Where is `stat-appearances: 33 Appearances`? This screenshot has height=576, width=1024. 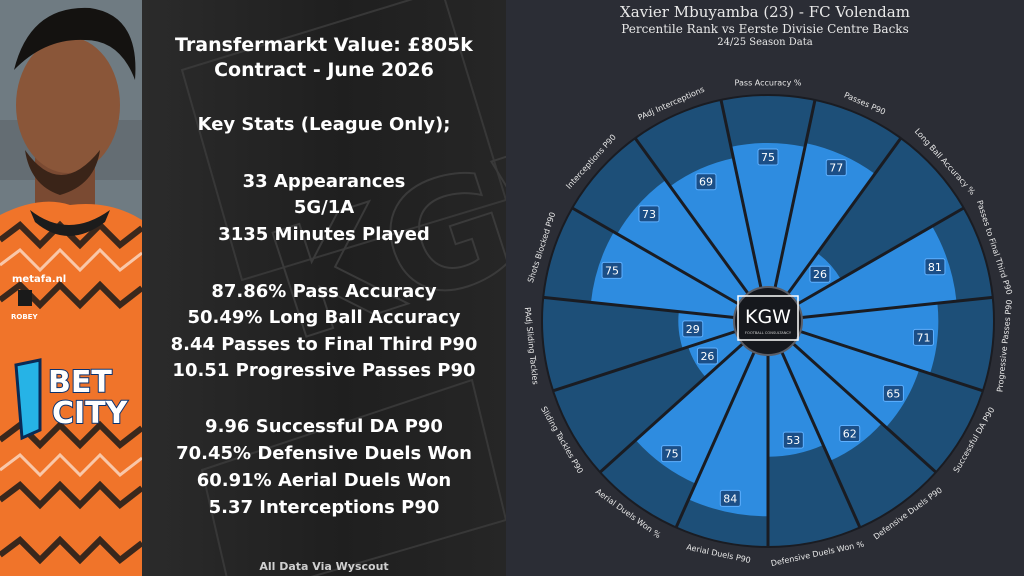
stat-appearances: 33 Appearances is located at coordinates (324, 181).